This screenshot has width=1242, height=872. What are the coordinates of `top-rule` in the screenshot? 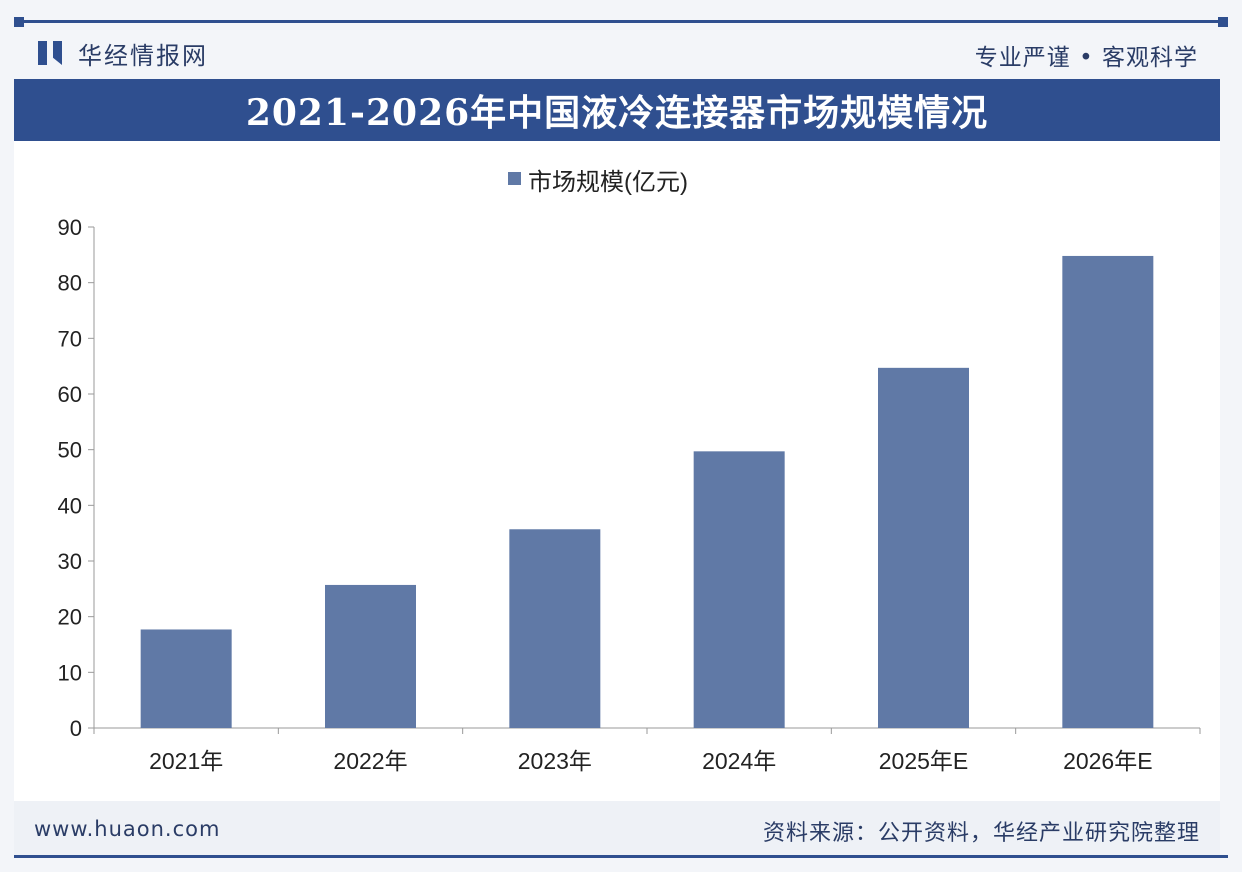 It's located at (621, 21).